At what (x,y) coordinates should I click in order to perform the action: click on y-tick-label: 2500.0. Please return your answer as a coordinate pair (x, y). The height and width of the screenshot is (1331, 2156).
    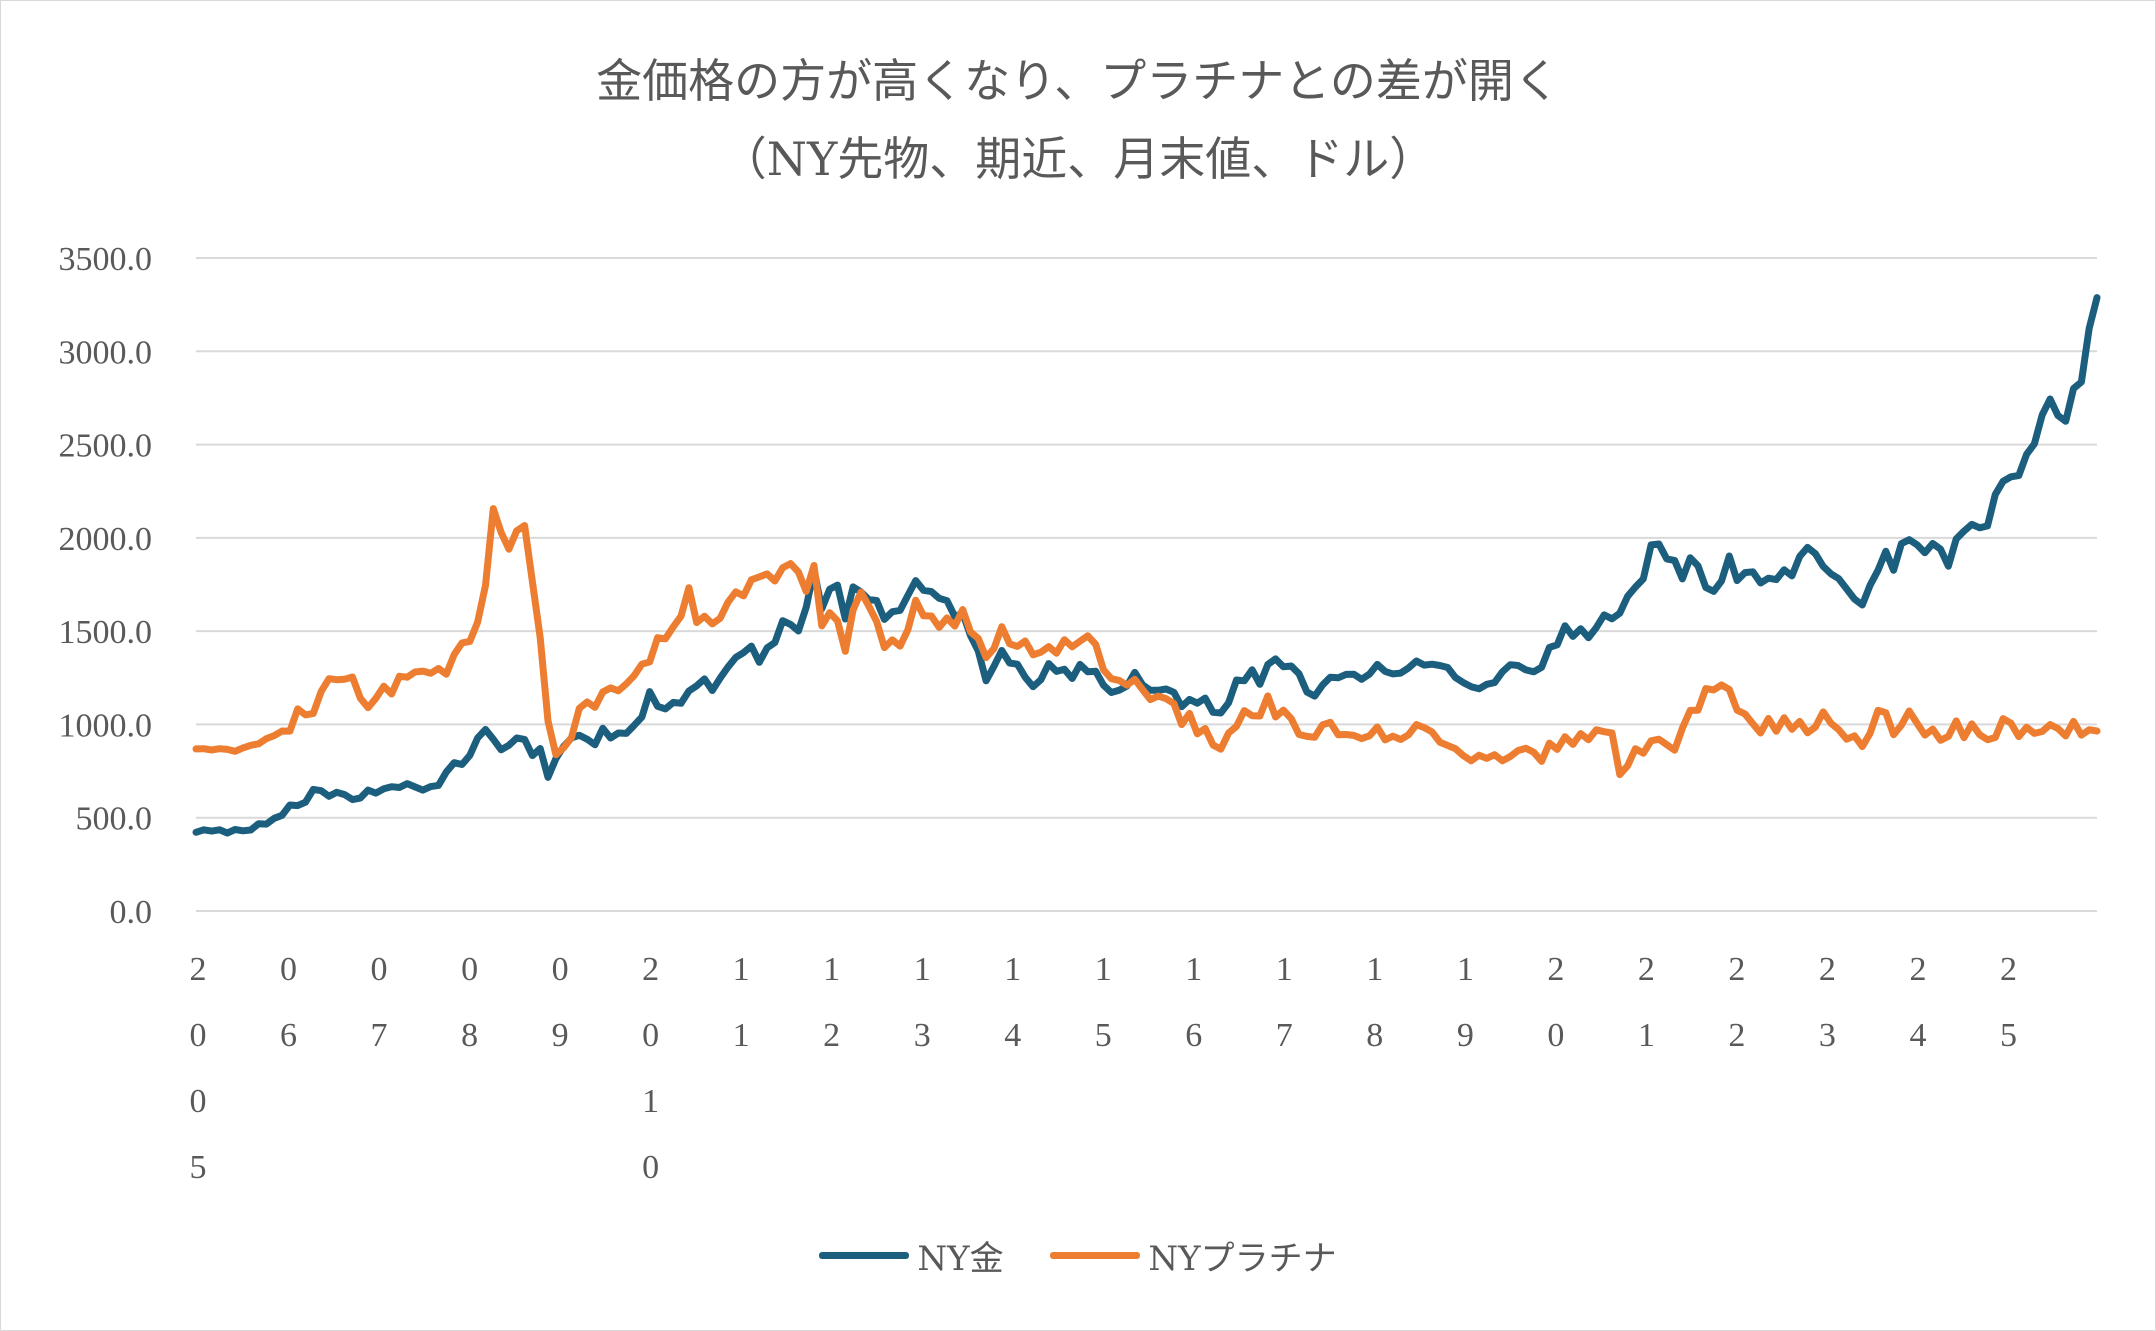
    Looking at the image, I should click on (106, 446).